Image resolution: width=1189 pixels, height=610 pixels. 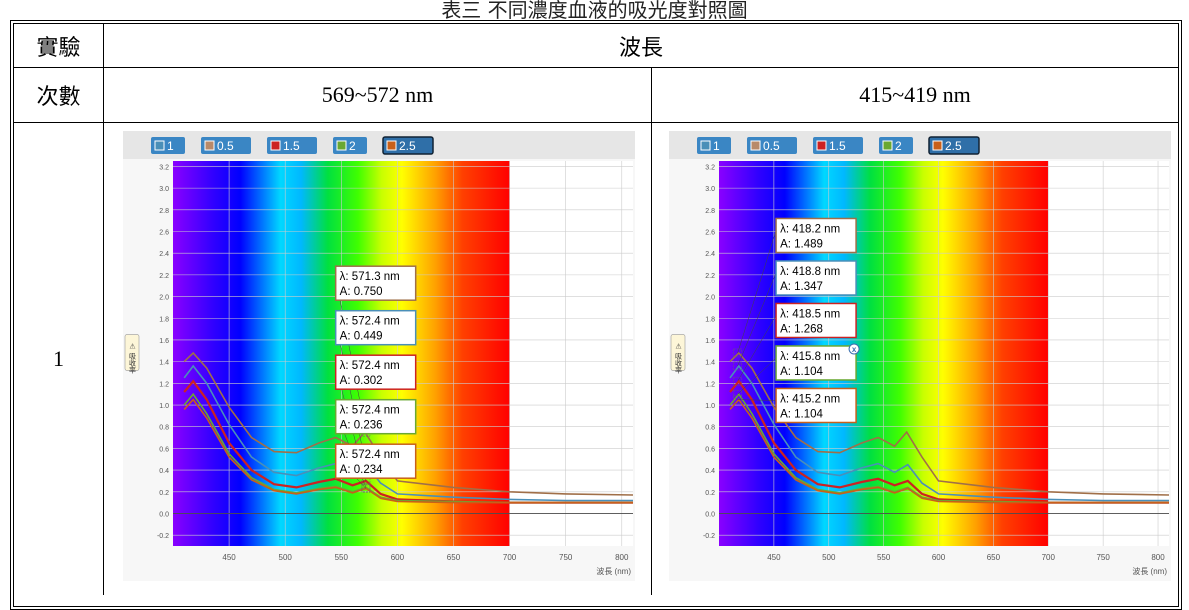 What do you see at coordinates (710, 471) in the screenshot?
I see `y-tick-label: 0.4` at bounding box center [710, 471].